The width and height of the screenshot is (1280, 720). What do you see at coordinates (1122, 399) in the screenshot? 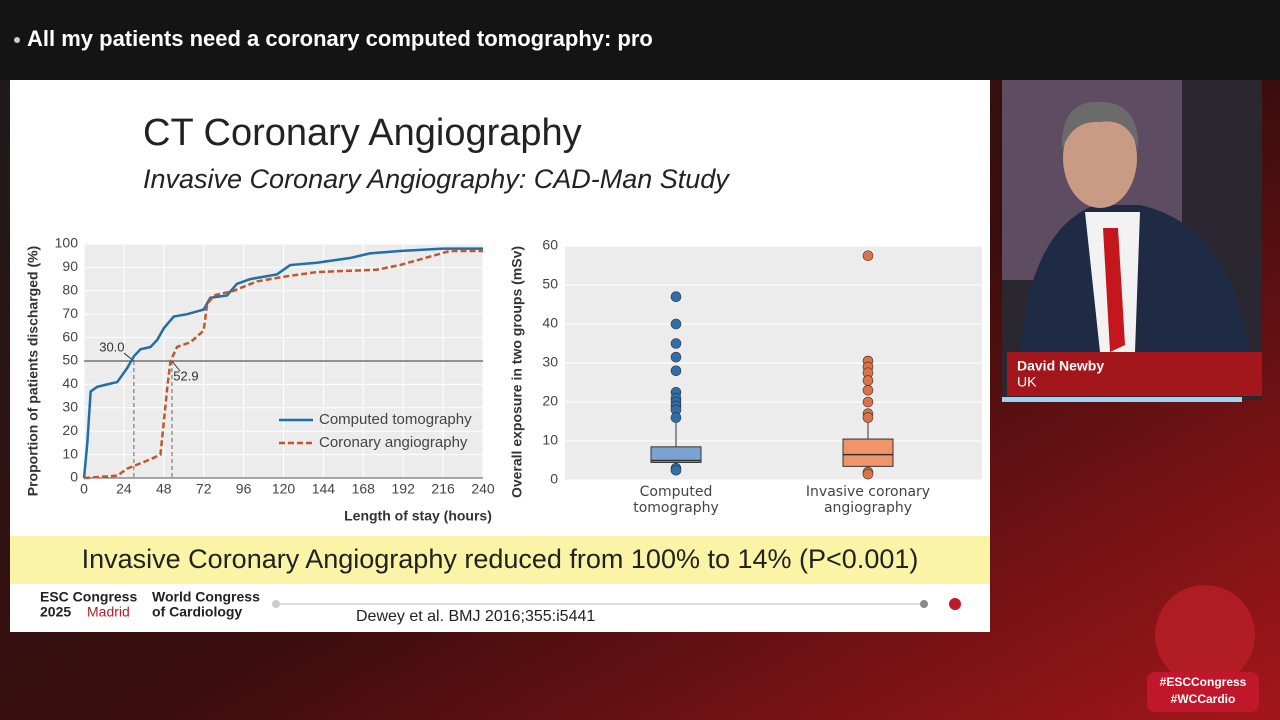
I see `name-bar-accent` at bounding box center [1122, 399].